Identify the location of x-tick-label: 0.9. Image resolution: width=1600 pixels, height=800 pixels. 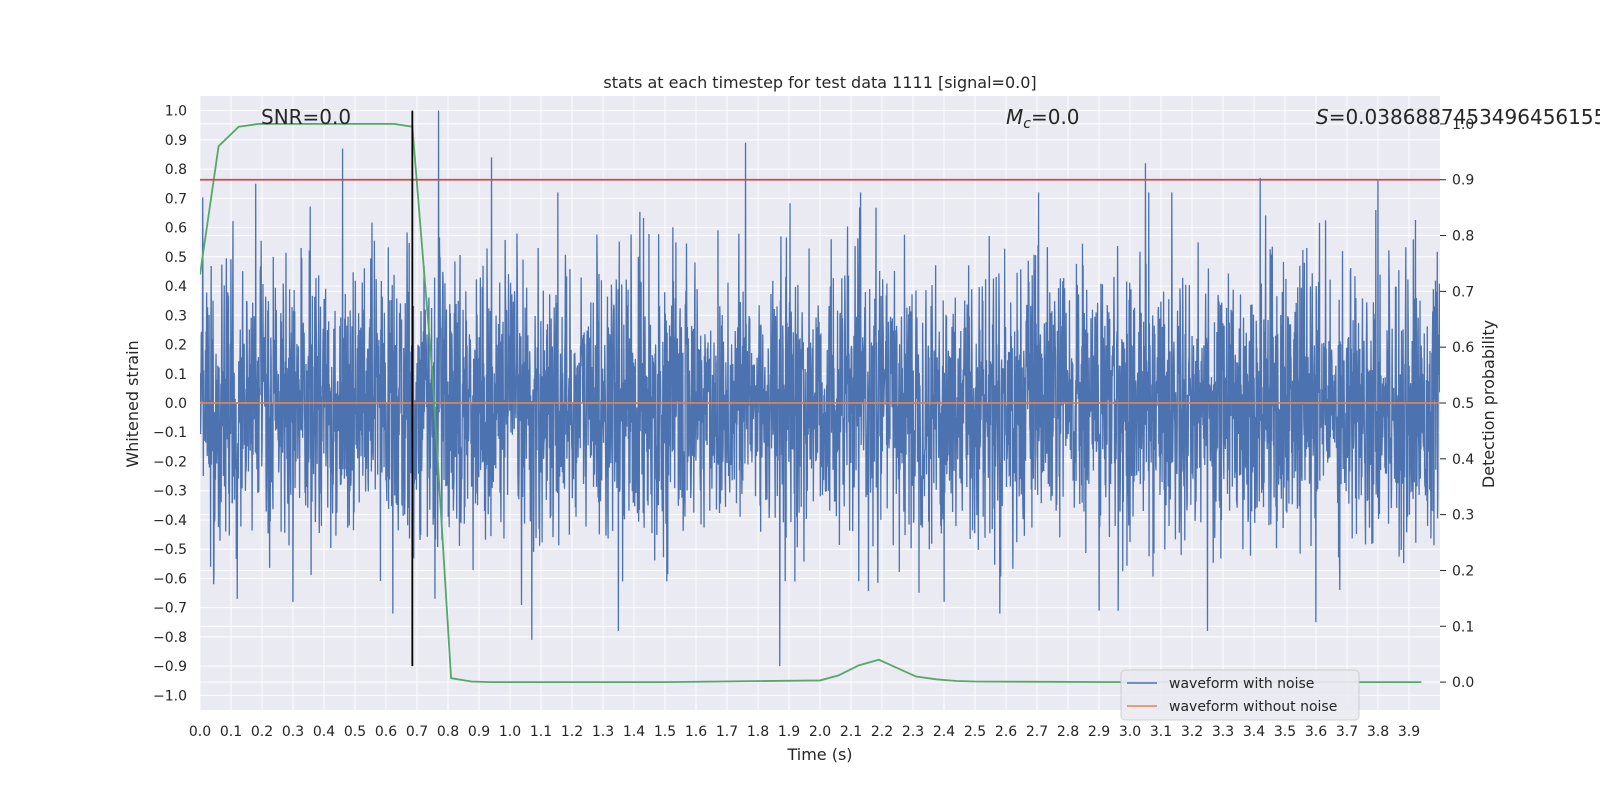
(479, 732).